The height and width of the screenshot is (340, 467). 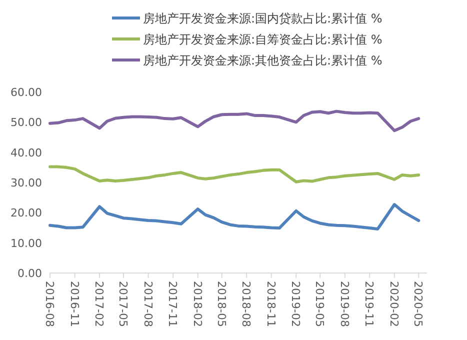 What do you see at coordinates (262, 19) in the screenshot?
I see `legend-label: 房地产开发资金来源:国内贷款占比:累计值 %` at bounding box center [262, 19].